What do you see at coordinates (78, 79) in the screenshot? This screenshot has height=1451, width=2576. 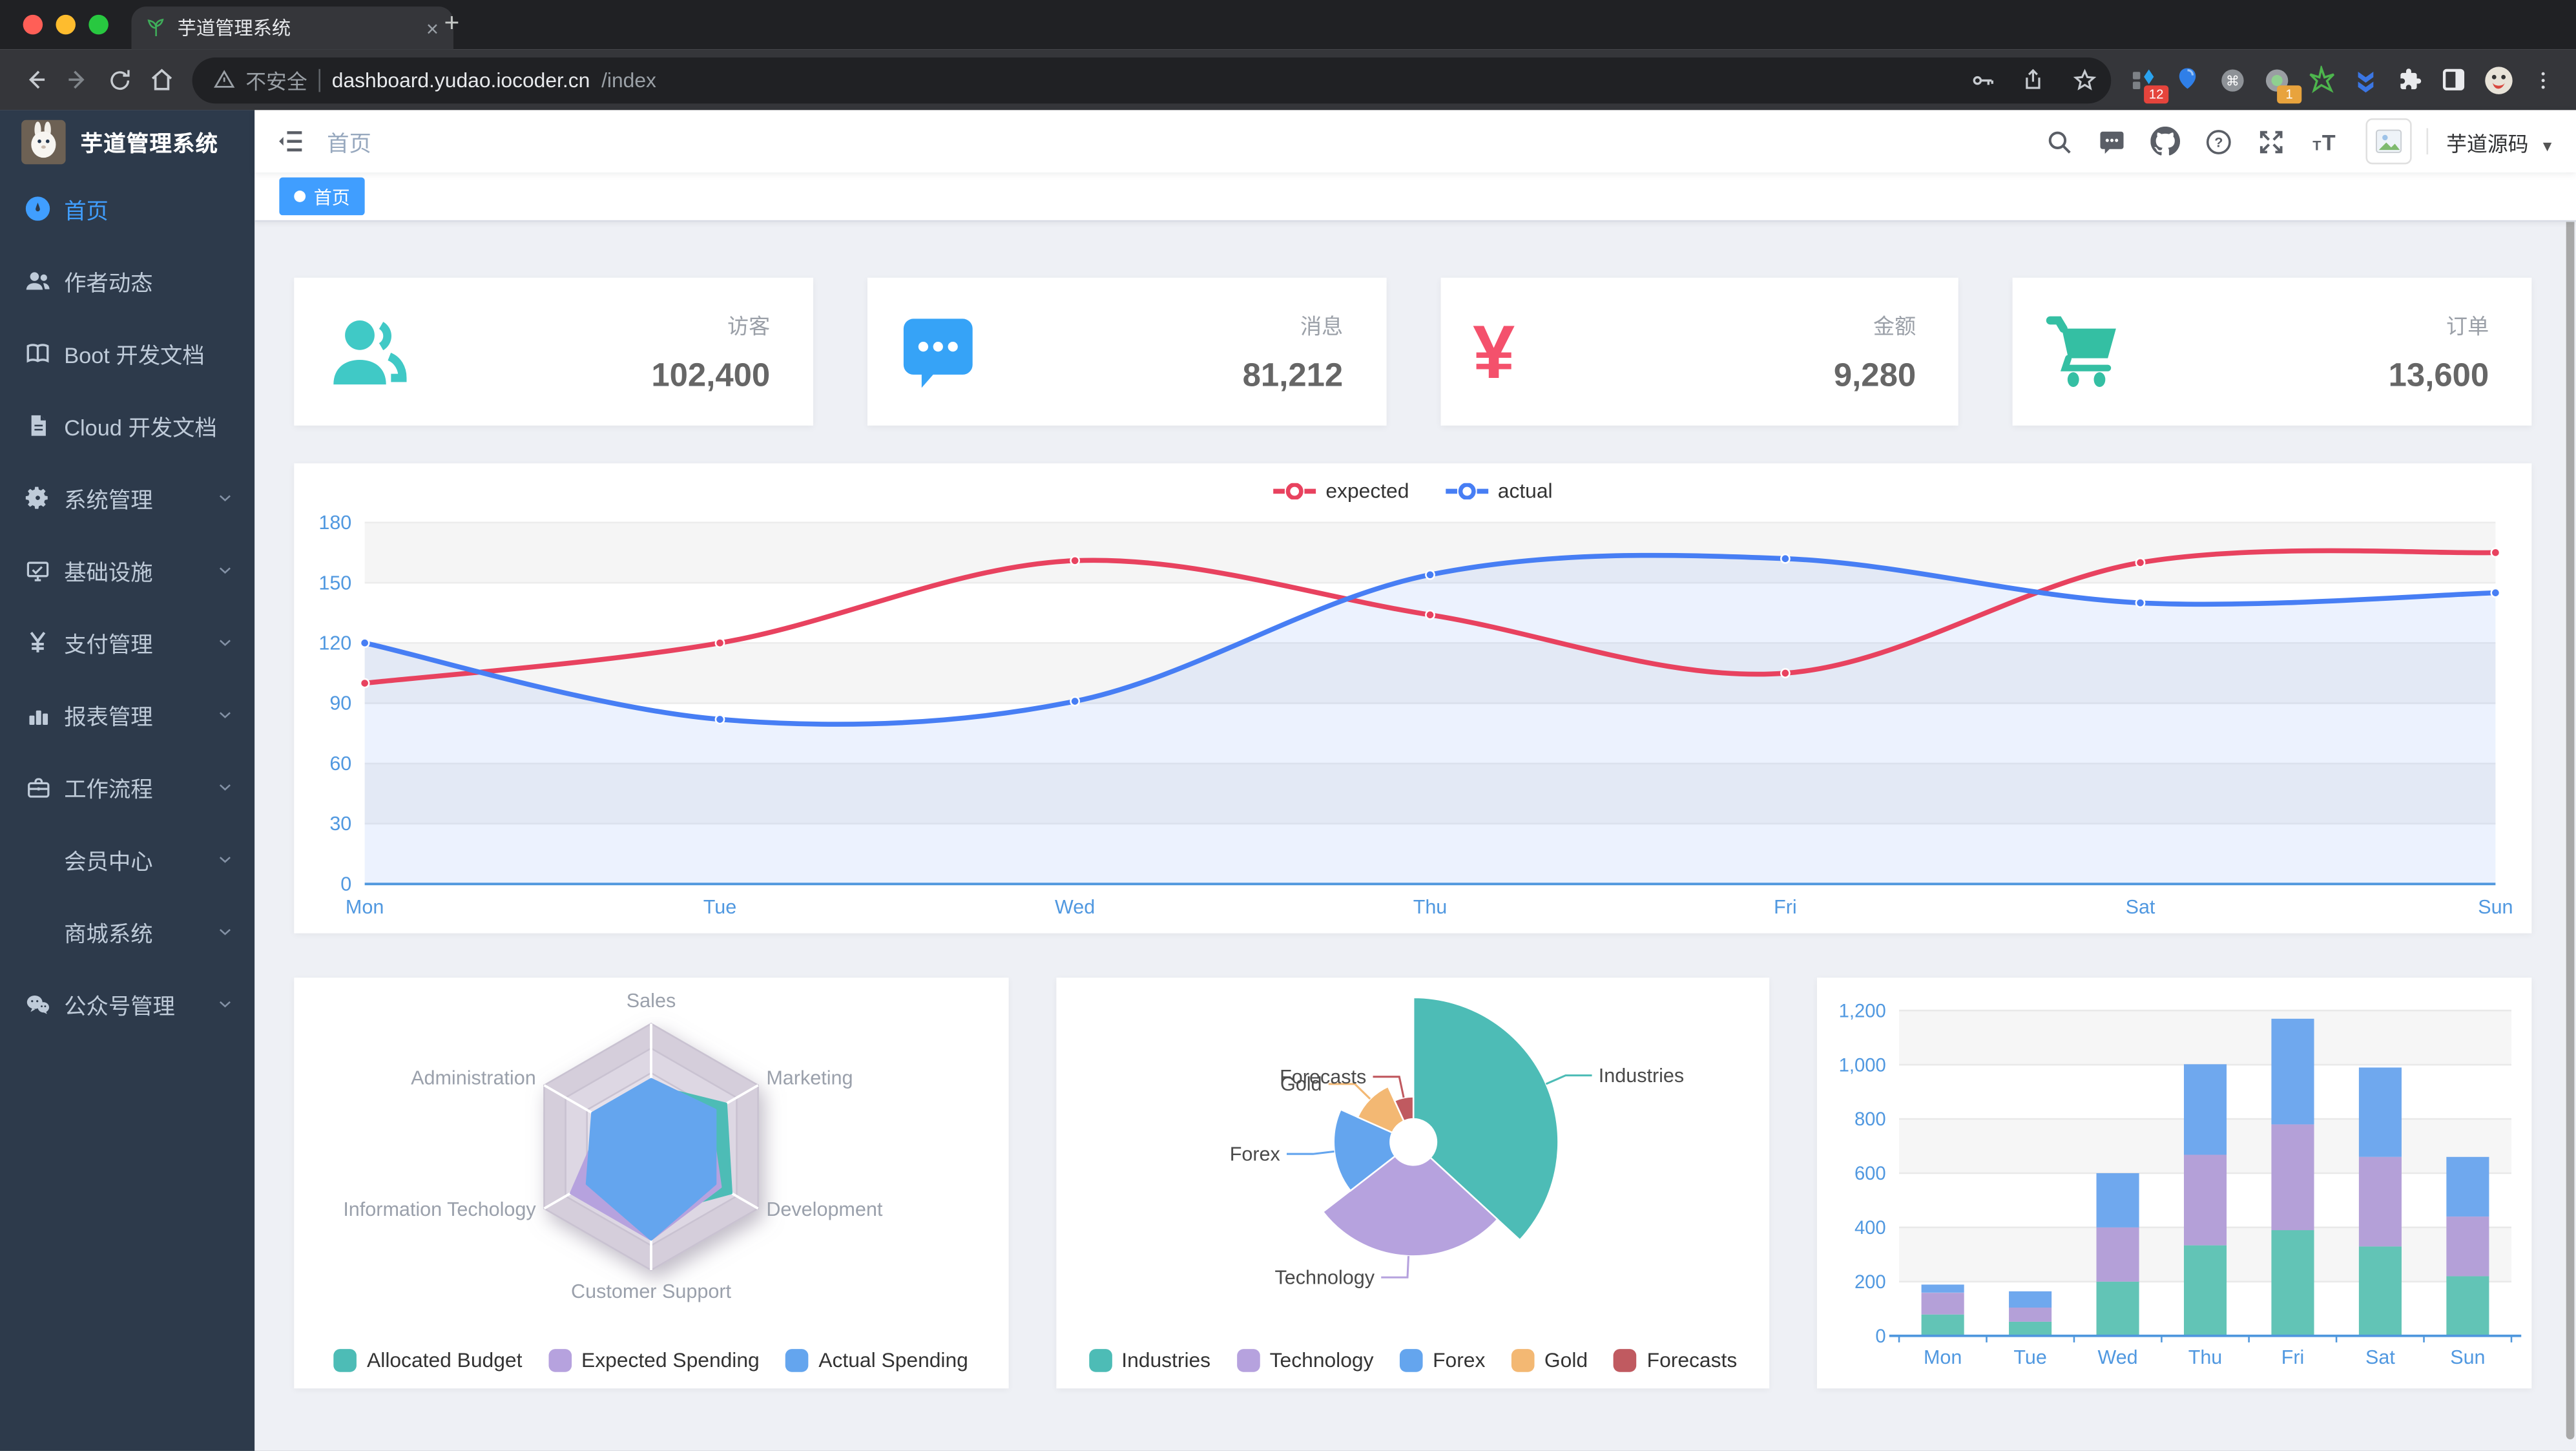 I see `forward-icon` at bounding box center [78, 79].